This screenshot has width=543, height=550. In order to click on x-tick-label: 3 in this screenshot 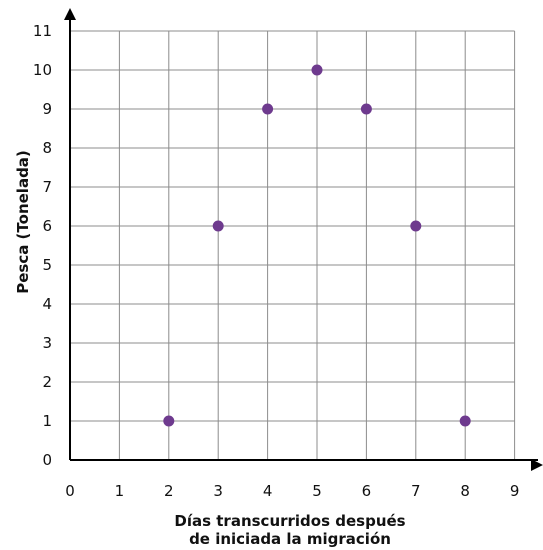, I will do `click(218, 491)`.